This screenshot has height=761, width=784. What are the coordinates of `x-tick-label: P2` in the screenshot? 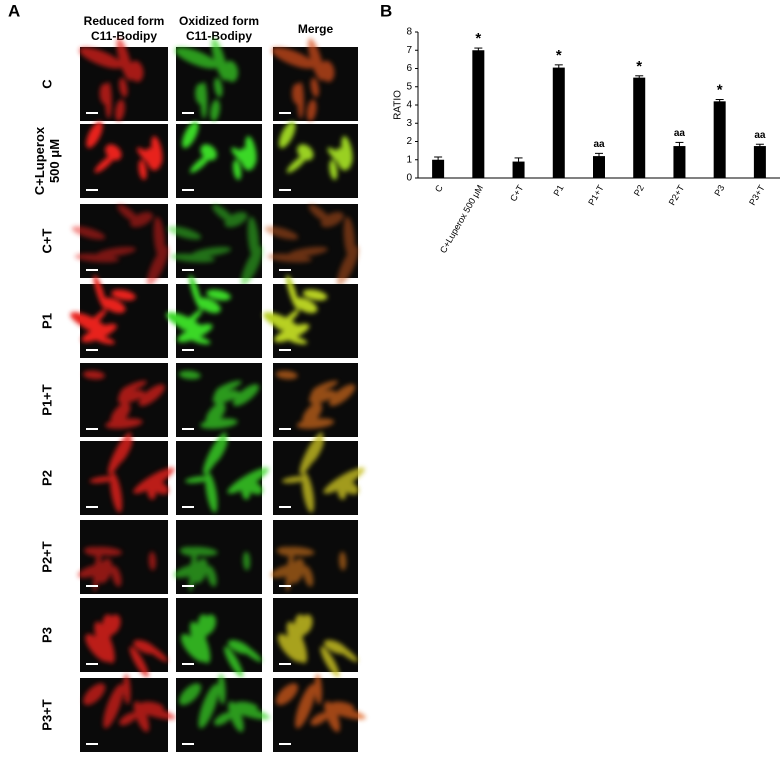 It's located at (639, 190).